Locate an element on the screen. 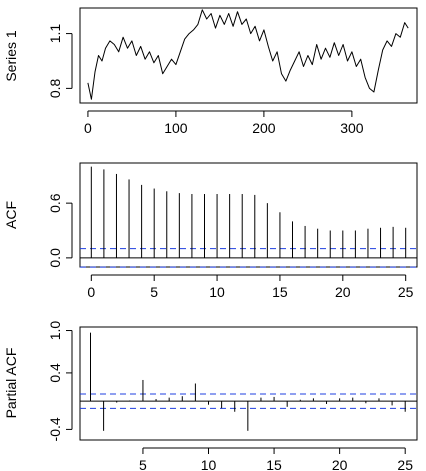 The width and height of the screenshot is (426, 471). series-marks is located at coordinates (248, 54).